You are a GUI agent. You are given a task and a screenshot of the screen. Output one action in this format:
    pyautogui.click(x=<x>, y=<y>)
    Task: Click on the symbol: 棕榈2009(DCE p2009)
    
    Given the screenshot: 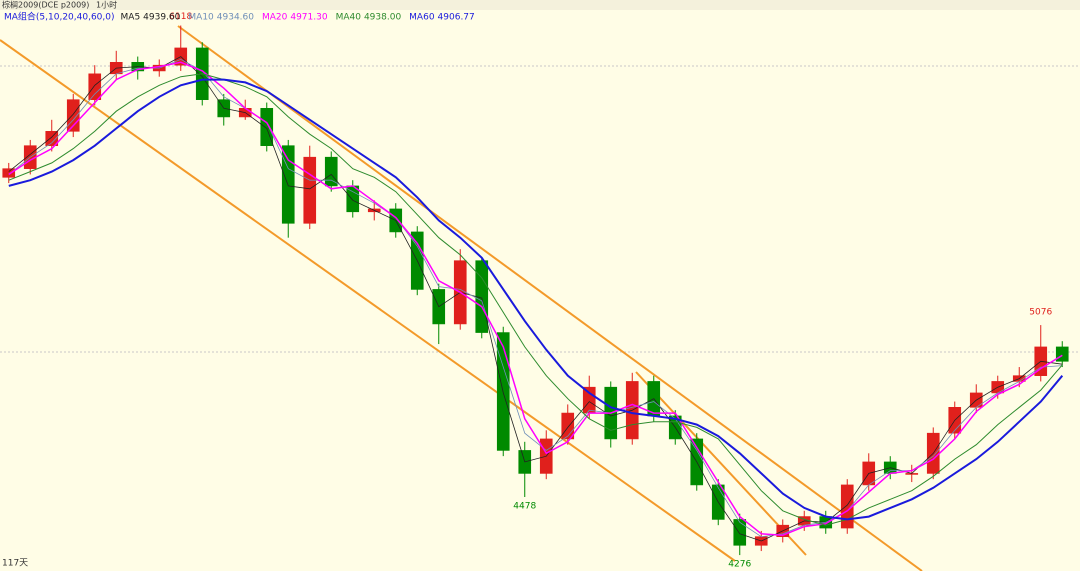 What is the action you would take?
    pyautogui.click(x=45, y=5)
    